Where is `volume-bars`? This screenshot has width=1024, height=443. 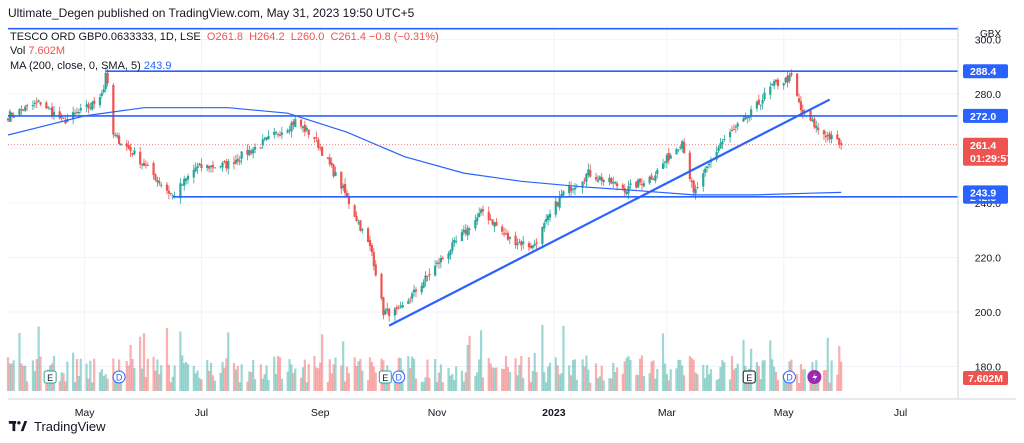 volume-bars is located at coordinates (424, 358).